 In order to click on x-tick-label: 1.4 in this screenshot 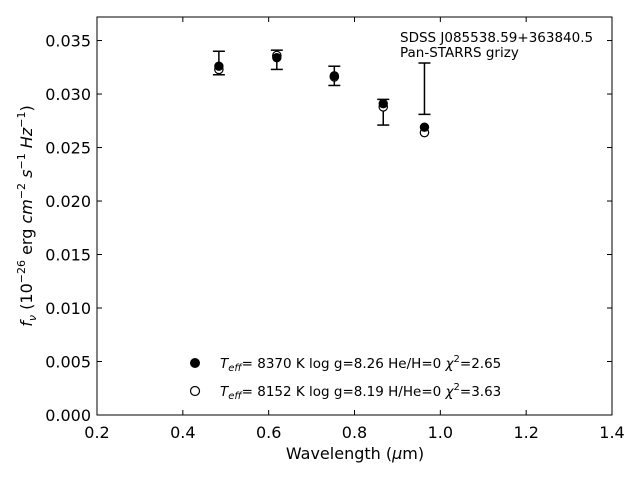, I will do `click(611, 432)`.